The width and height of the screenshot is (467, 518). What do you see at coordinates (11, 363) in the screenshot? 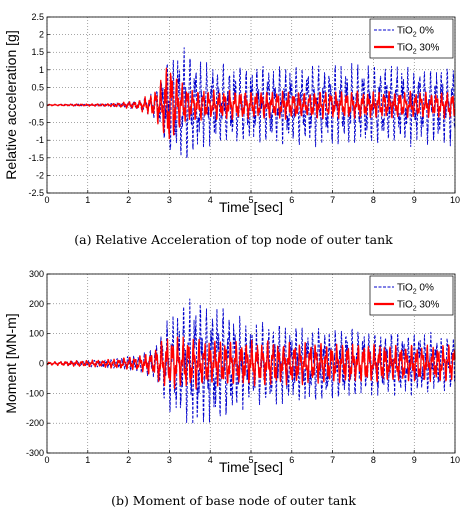
I see `y-axis-label: Moment [MN-m]` at bounding box center [11, 363].